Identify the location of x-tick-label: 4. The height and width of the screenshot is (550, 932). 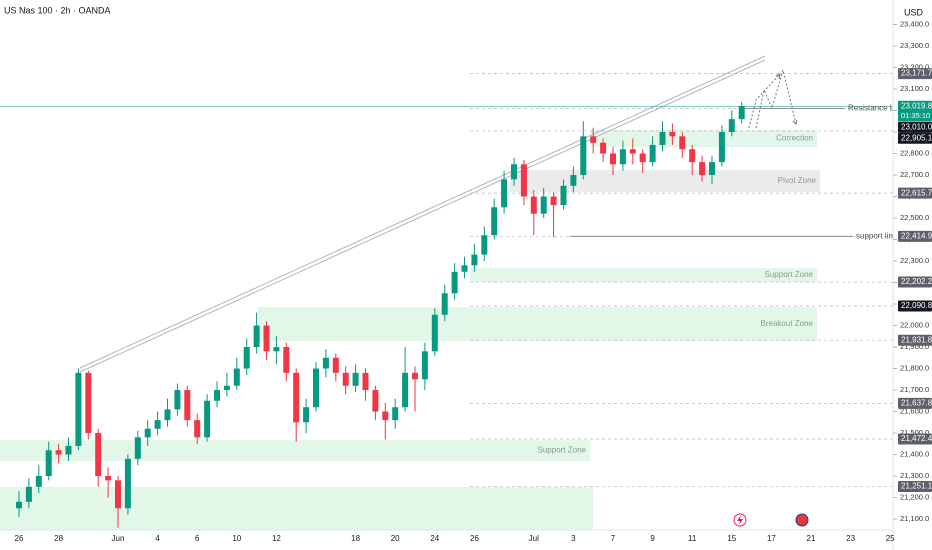
(157, 538).